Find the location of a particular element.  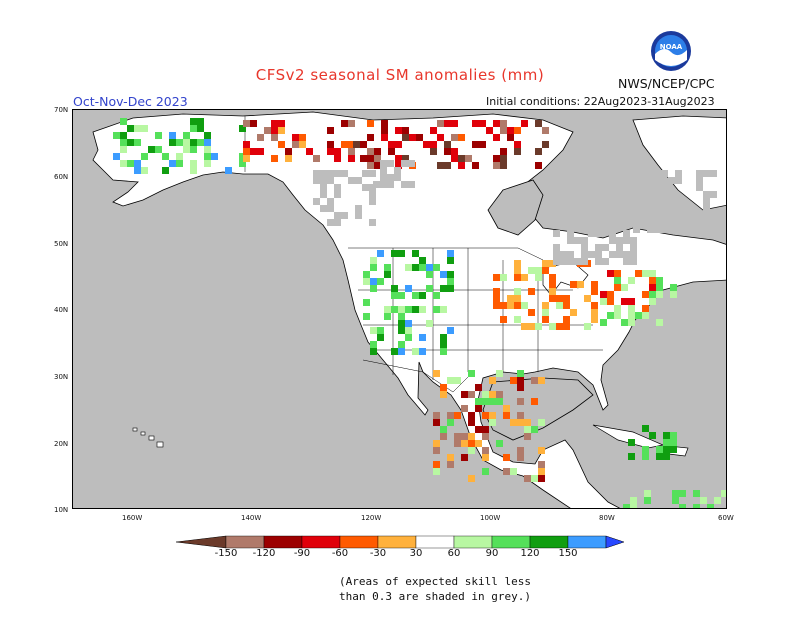

skill-note-line2: than 0.3 are shaded in grey.) is located at coordinates (435, 596).